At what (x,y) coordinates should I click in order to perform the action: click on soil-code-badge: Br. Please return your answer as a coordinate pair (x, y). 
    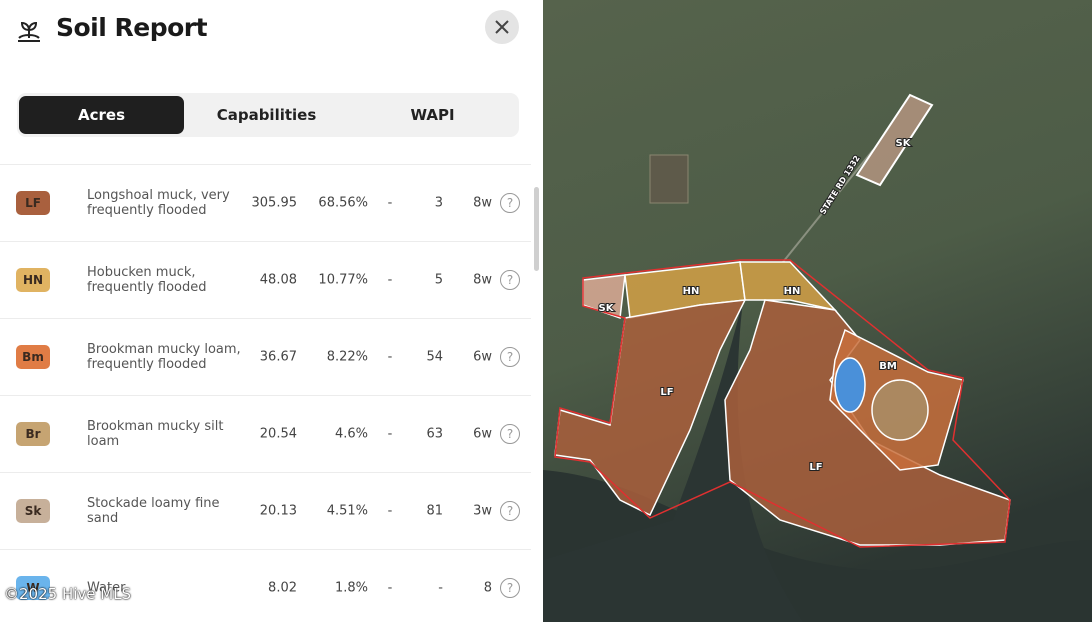
    Looking at the image, I should click on (33, 434).